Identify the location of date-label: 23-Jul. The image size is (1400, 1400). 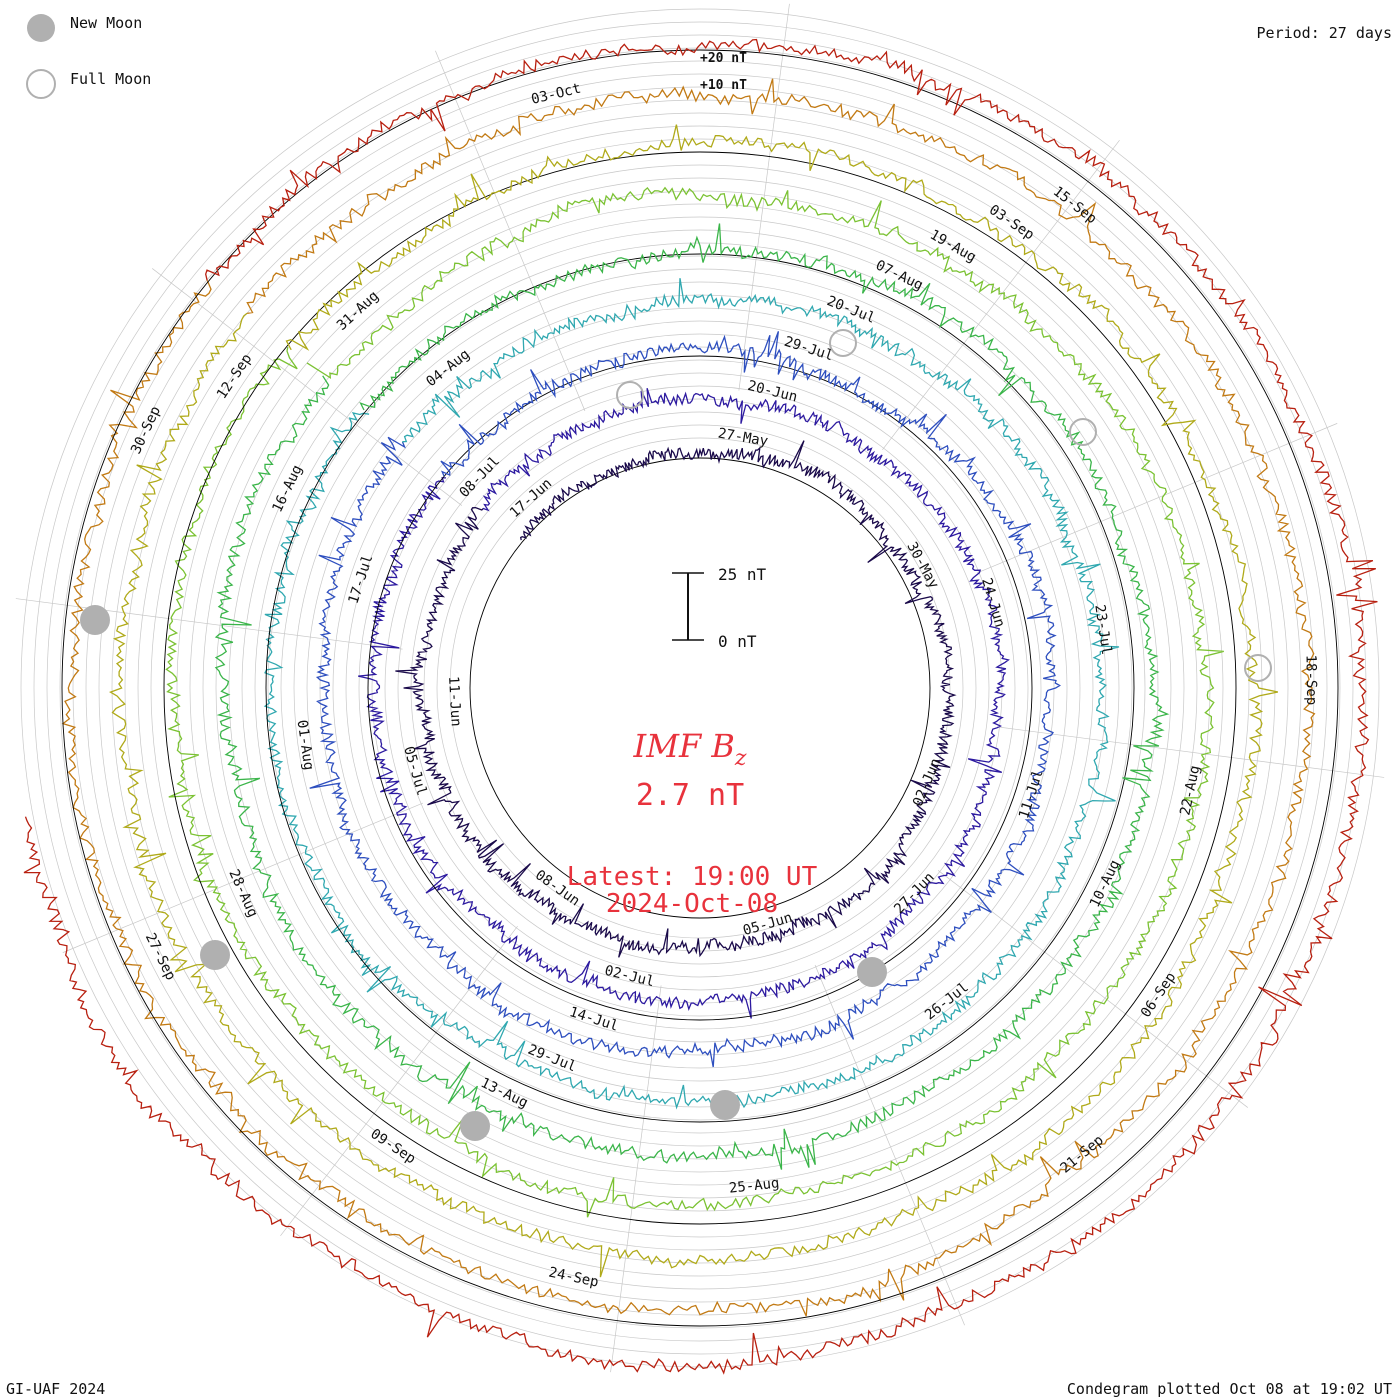
(1102, 630).